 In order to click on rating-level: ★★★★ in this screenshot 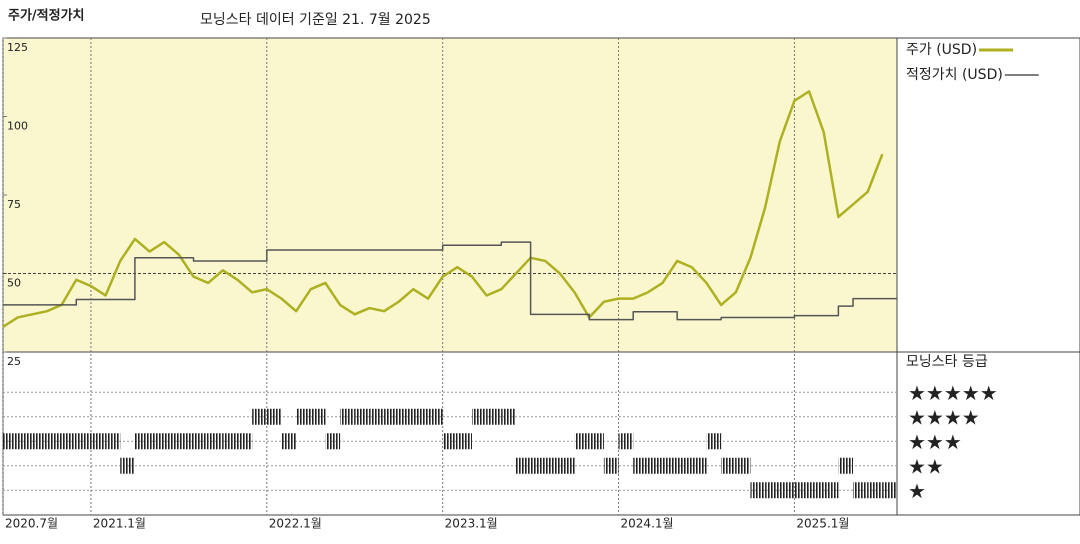, I will do `click(944, 417)`.